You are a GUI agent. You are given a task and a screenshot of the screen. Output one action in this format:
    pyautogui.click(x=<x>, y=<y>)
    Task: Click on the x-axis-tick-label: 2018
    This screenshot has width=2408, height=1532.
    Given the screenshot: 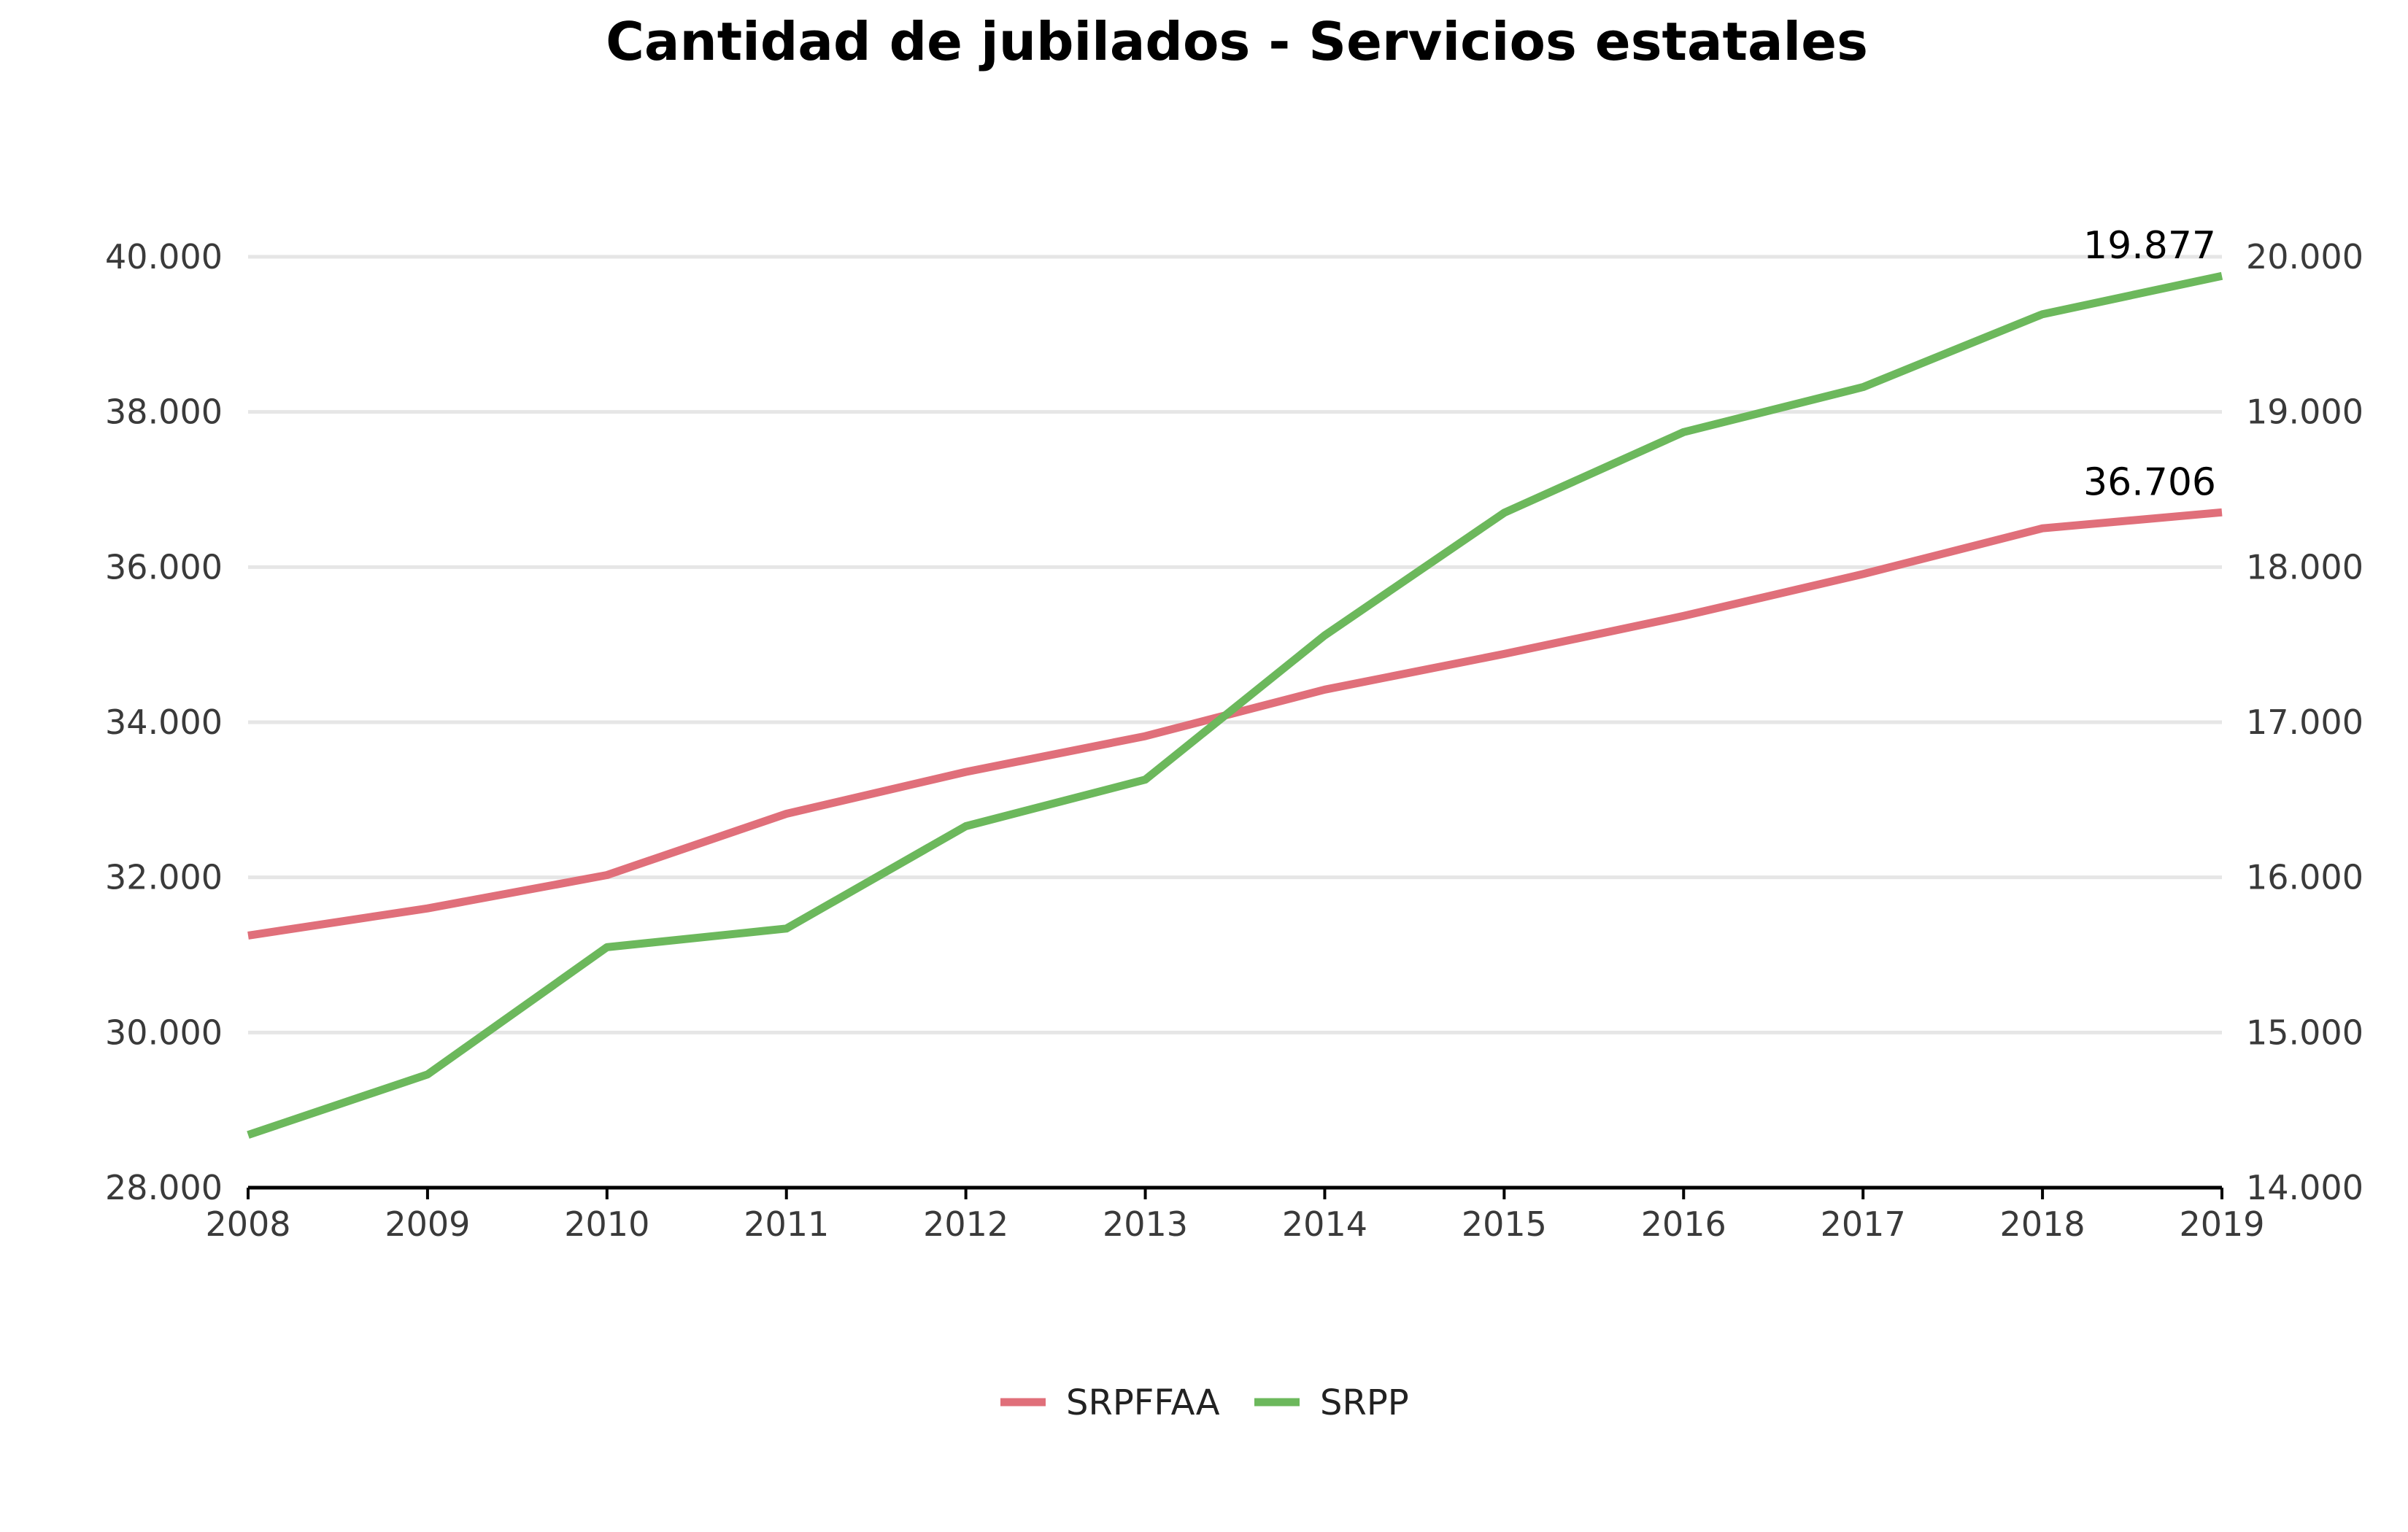 What is the action you would take?
    pyautogui.click(x=2042, y=1224)
    